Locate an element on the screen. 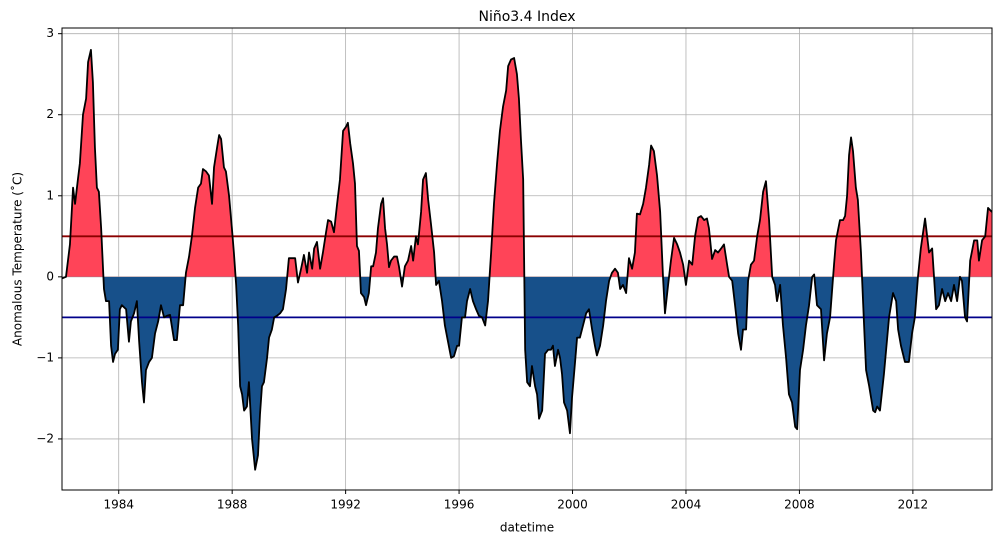  y-tick-label: 3 is located at coordinates (50, 33).